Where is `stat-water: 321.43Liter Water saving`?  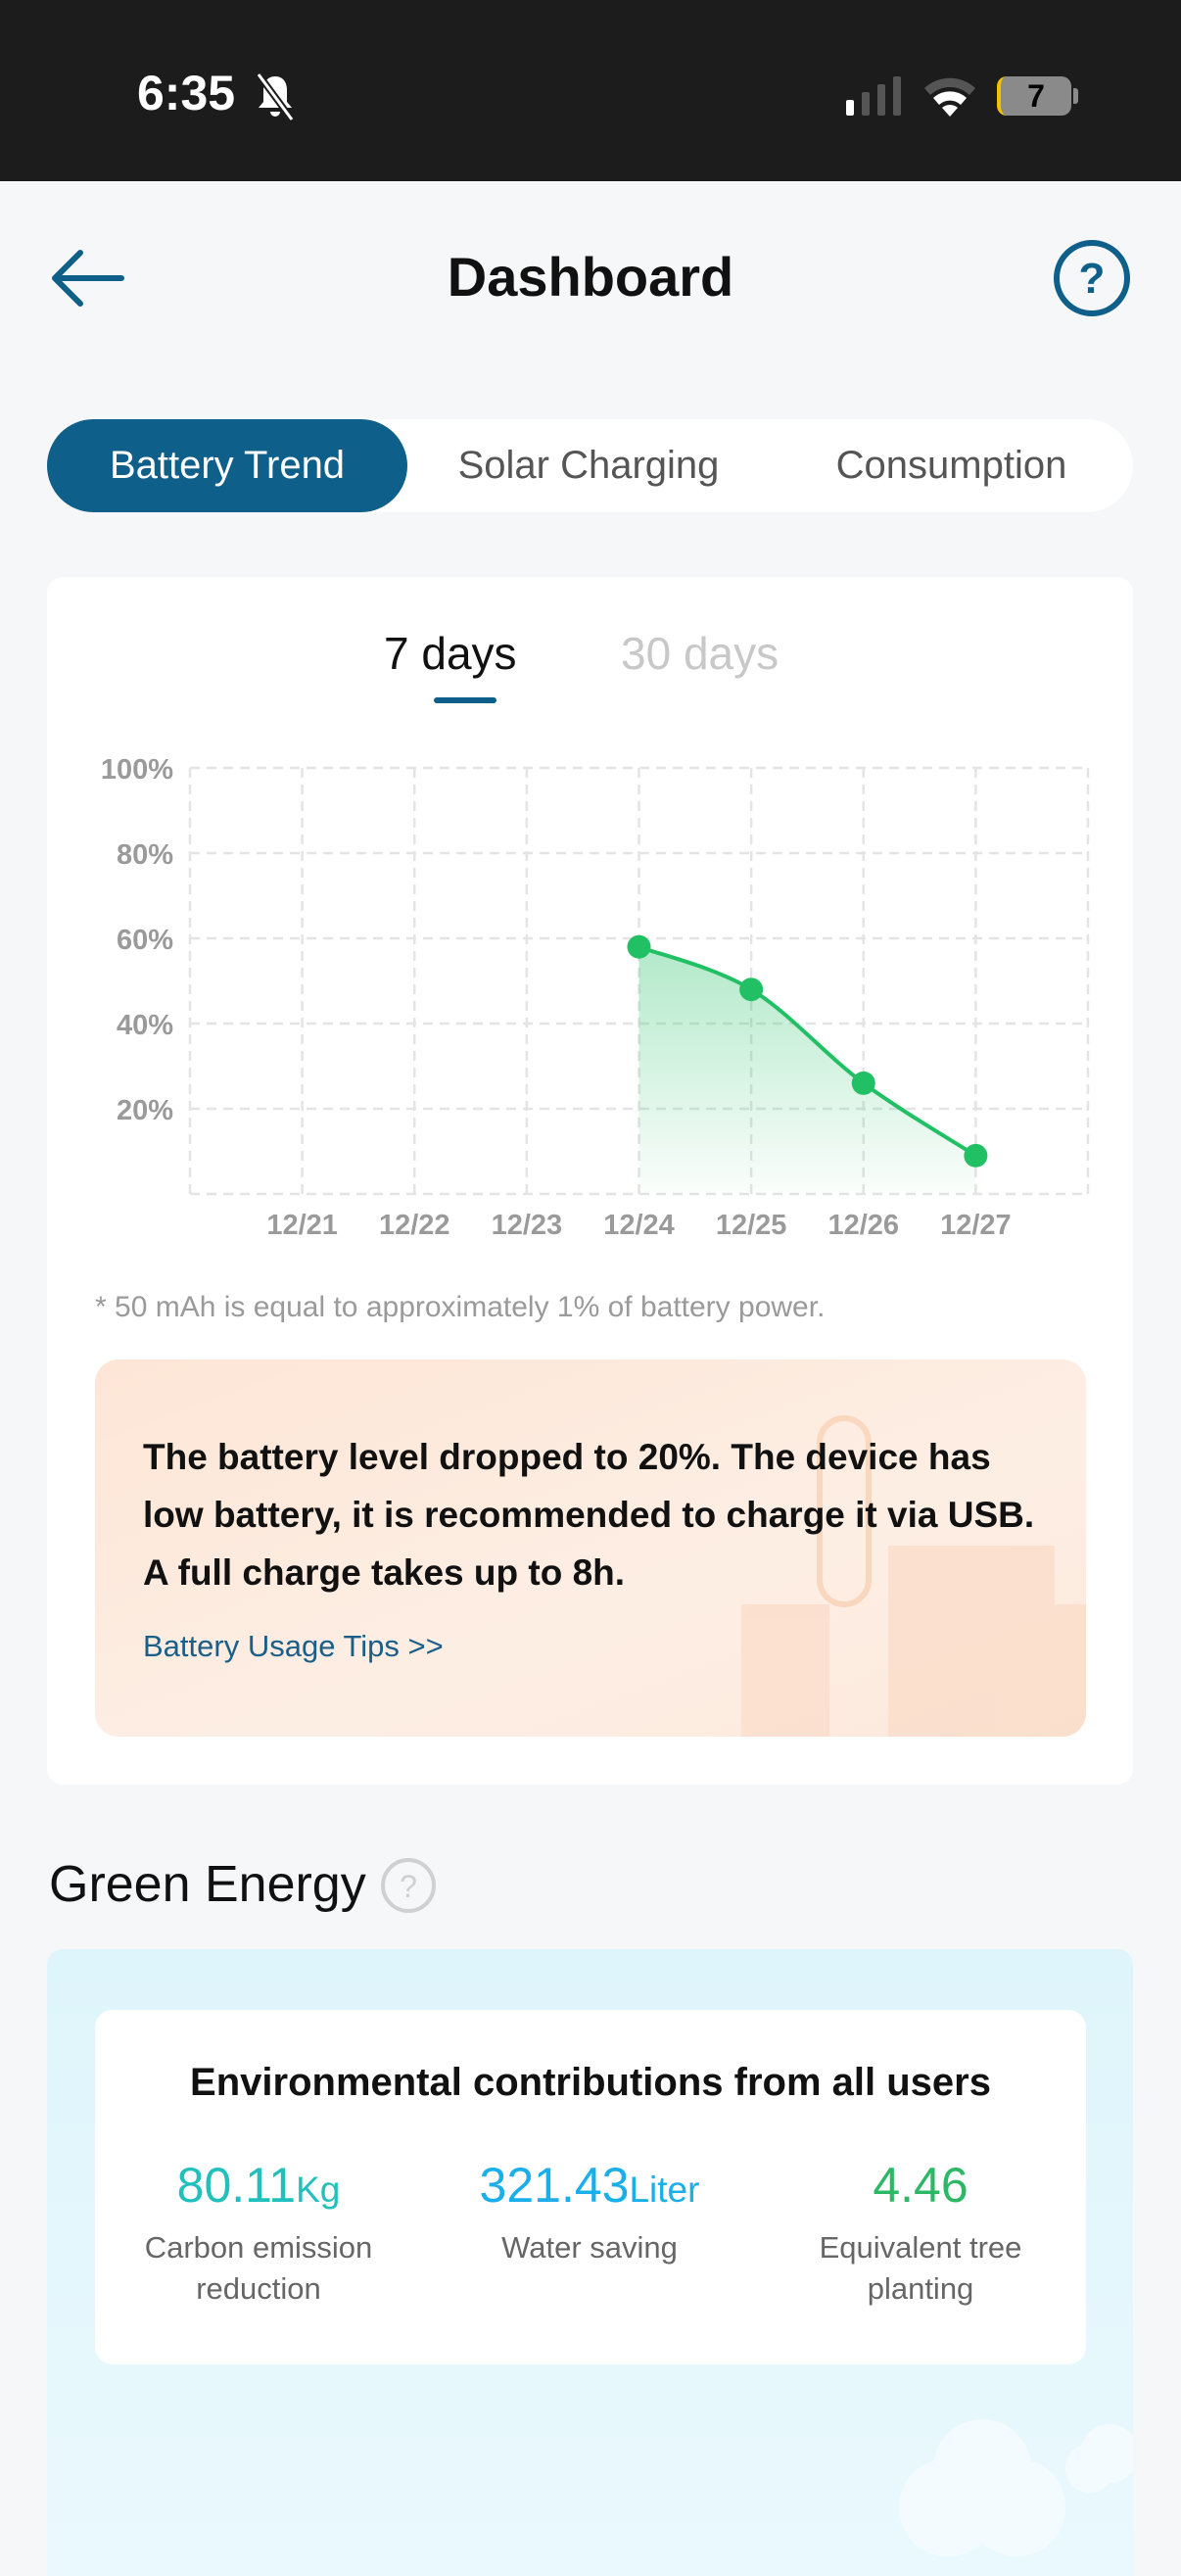 stat-water: 321.43Liter Water saving is located at coordinates (590, 2212).